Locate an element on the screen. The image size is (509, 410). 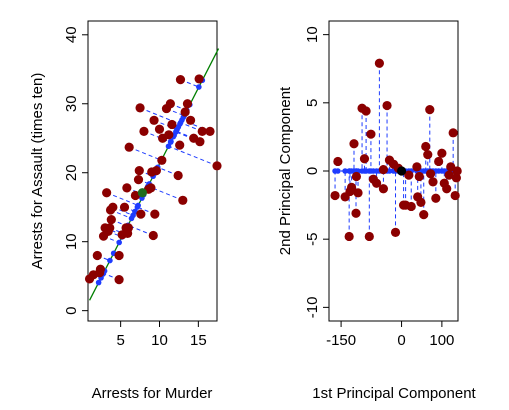
right-x-axis: -150 0 100 is located at coordinates (390, 335).